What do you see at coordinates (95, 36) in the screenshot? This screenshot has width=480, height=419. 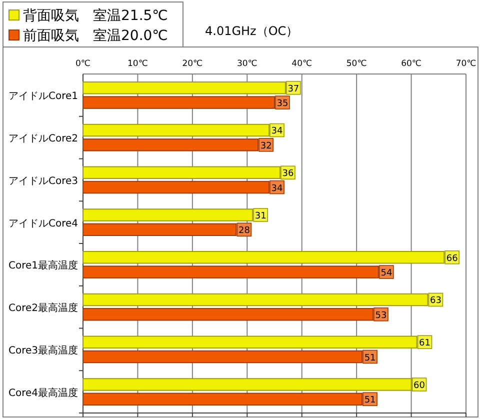 I see `legend-label: 前面吸気 室温20.0℃` at bounding box center [95, 36].